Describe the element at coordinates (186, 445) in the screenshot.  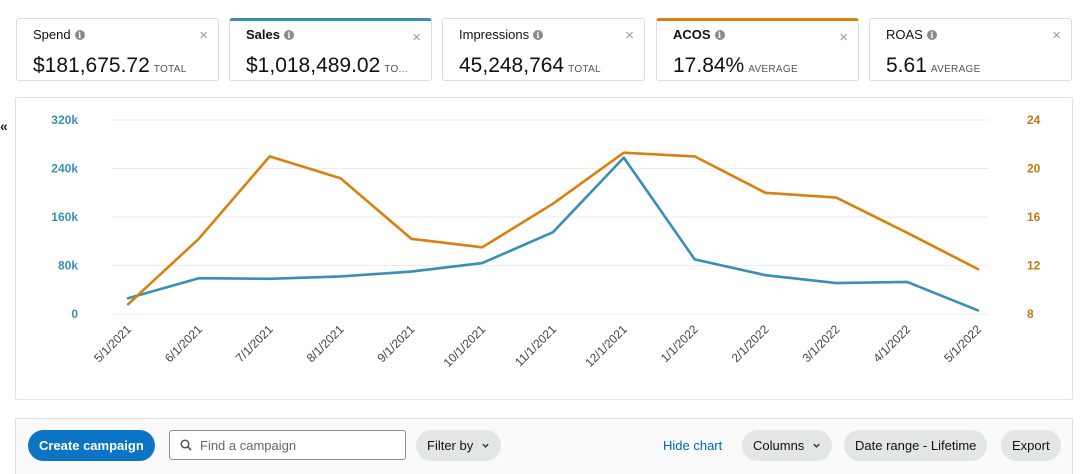
I see `search-icon` at that location.